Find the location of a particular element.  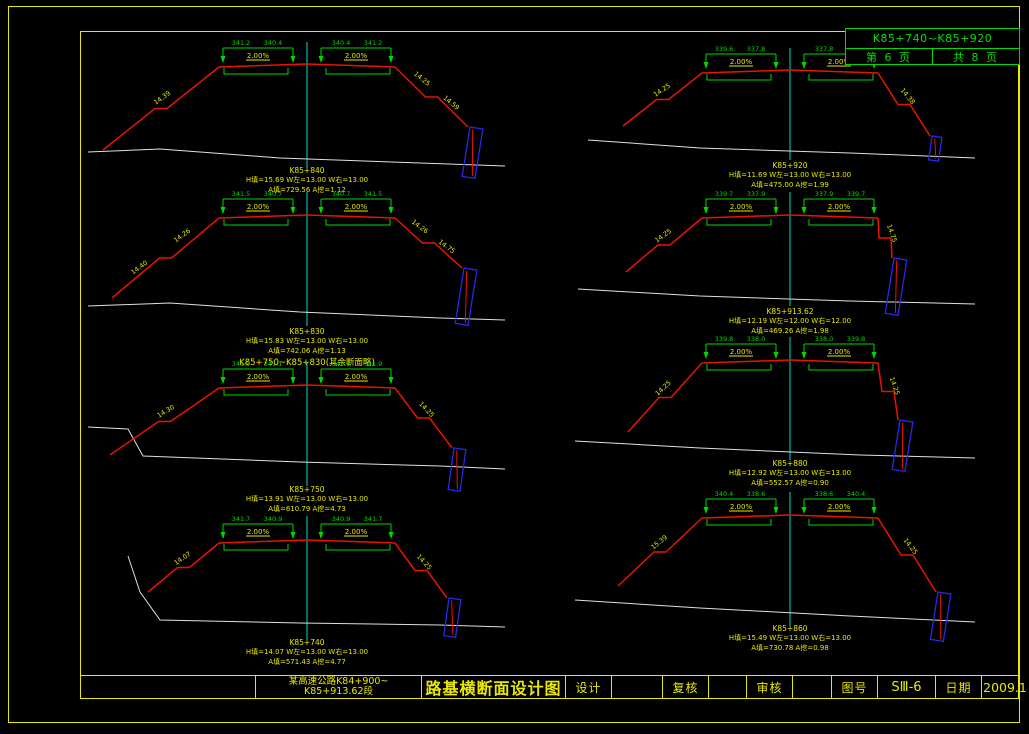

project-name-line1: 某高速公路K84+900~ is located at coordinates (338, 681).